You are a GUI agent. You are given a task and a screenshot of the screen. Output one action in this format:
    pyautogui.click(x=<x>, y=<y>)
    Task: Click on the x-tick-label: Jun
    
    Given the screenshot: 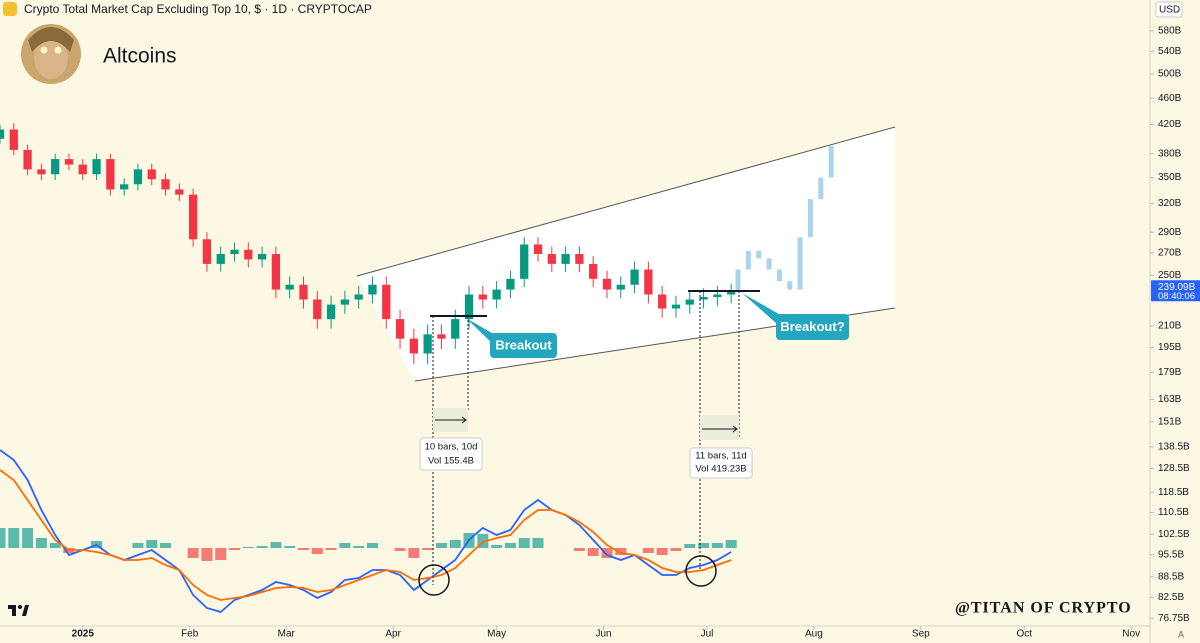 What is the action you would take?
    pyautogui.click(x=603, y=634)
    